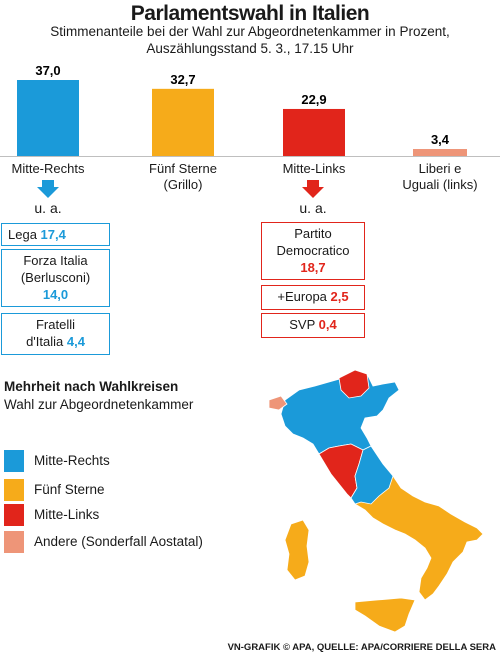 This screenshot has width=500, height=659. I want to click on coalition-left-svp: SVP 0,4, so click(313, 325).